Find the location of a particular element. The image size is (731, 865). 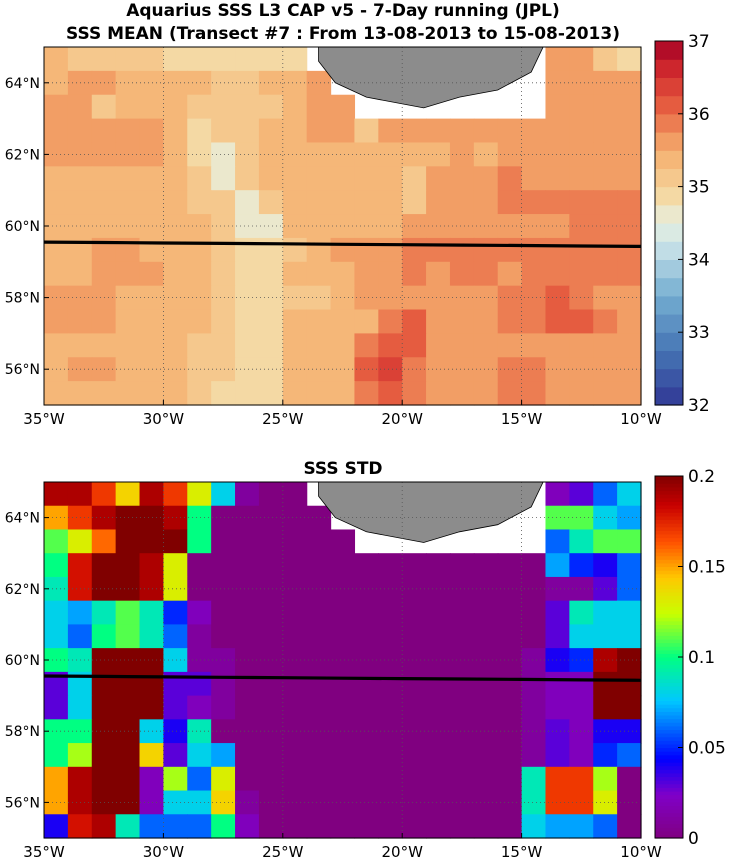

iceland-landmass is located at coordinates (378, 512).